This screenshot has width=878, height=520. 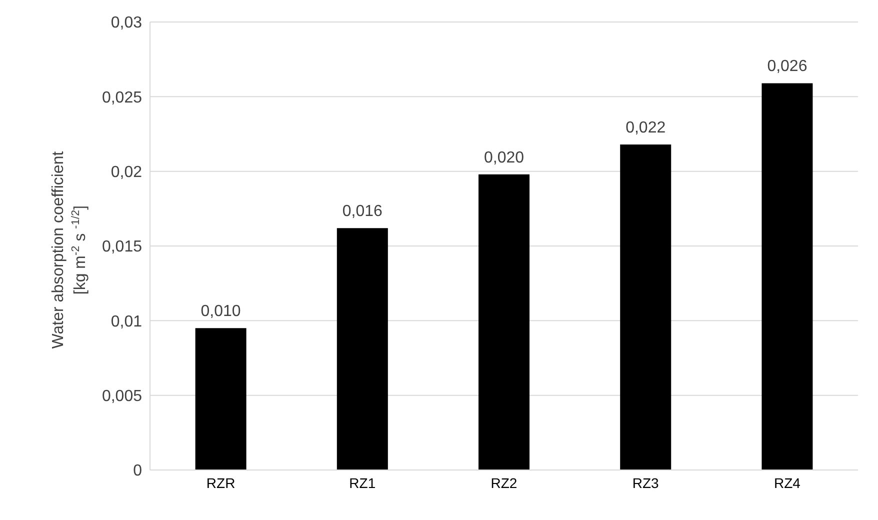 I want to click on data-label: 0,022, so click(x=646, y=127).